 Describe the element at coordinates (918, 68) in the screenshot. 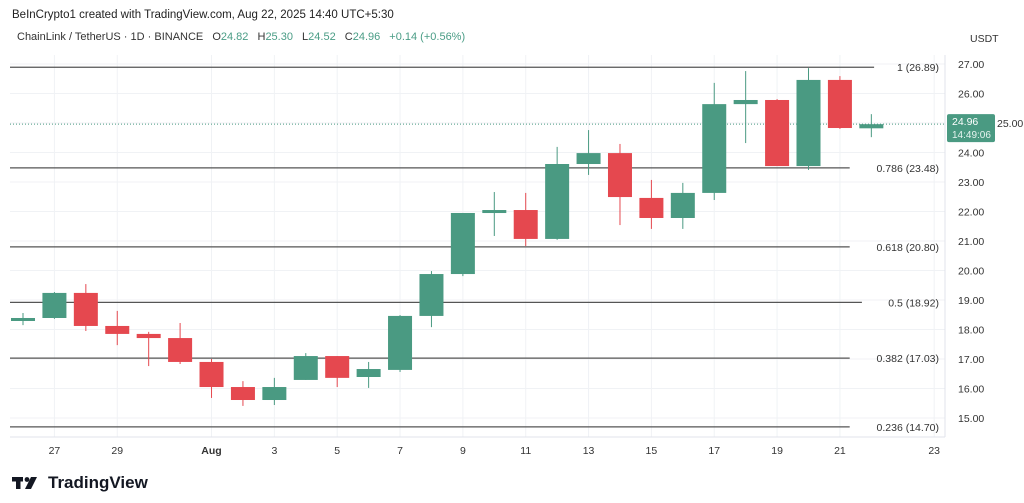

I see `fib-level-label: 1 (26.89)` at that location.